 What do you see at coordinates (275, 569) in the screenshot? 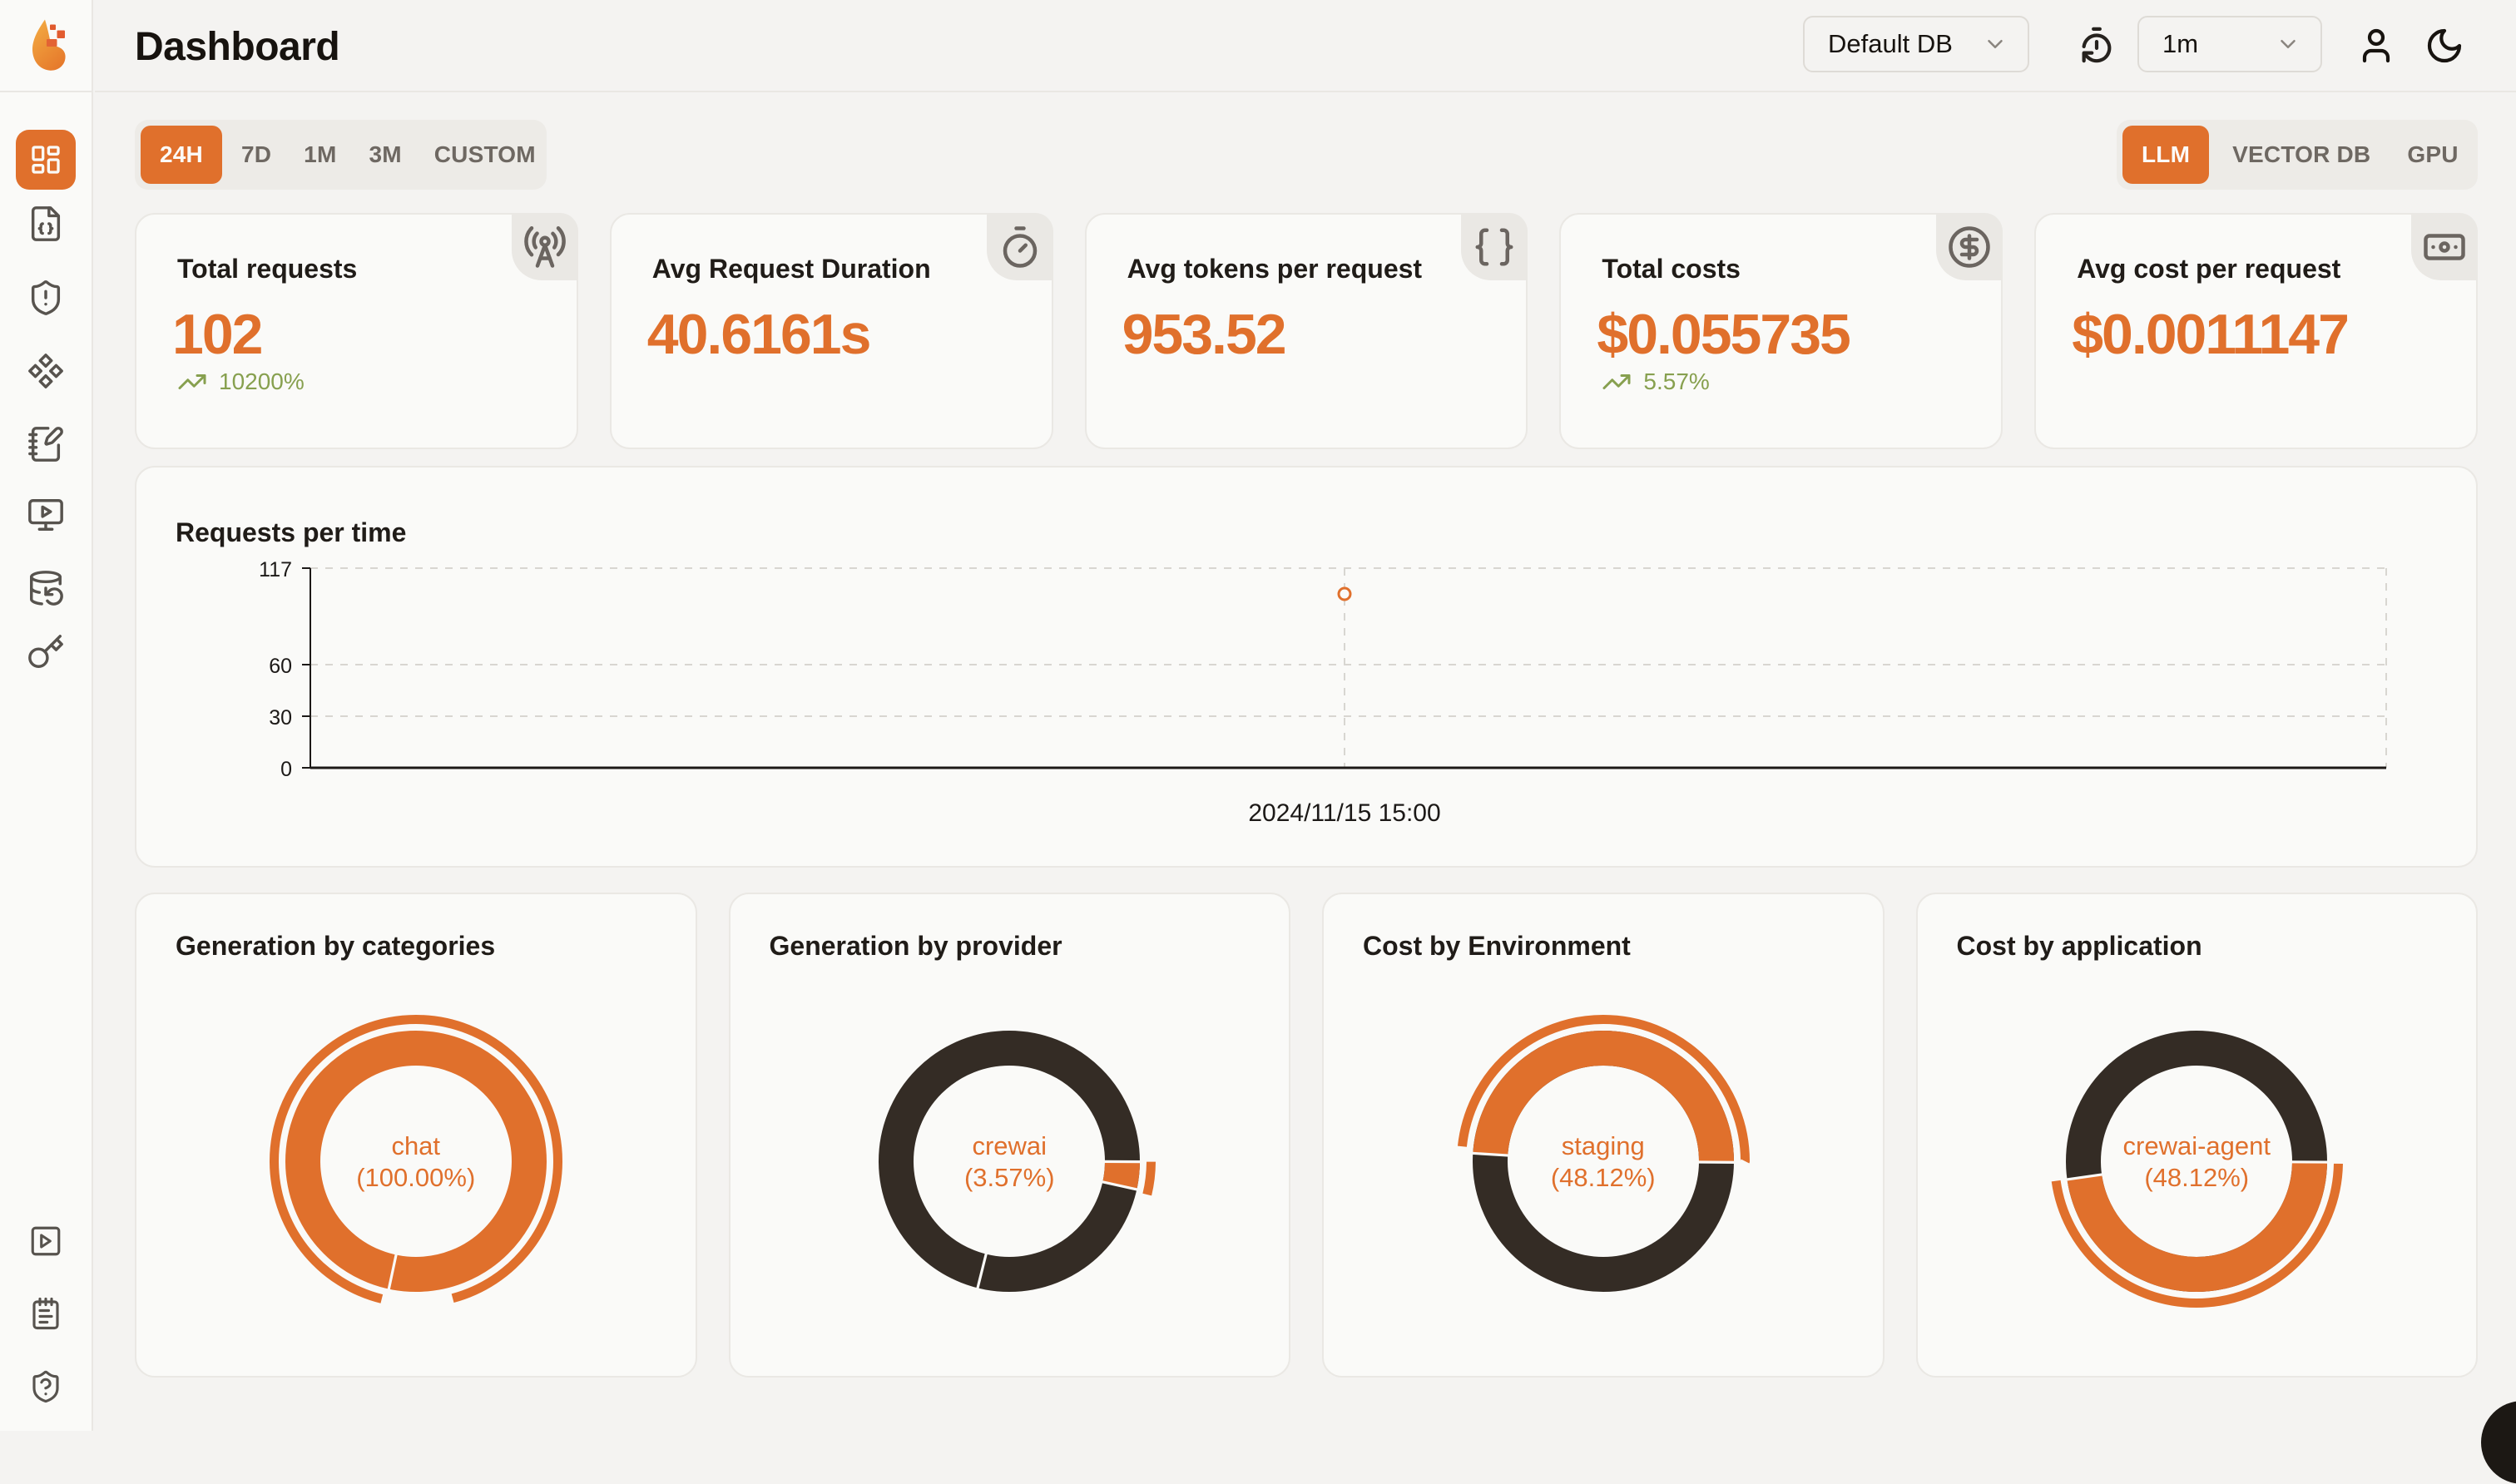
I see `svg-text: 117` at bounding box center [275, 569].